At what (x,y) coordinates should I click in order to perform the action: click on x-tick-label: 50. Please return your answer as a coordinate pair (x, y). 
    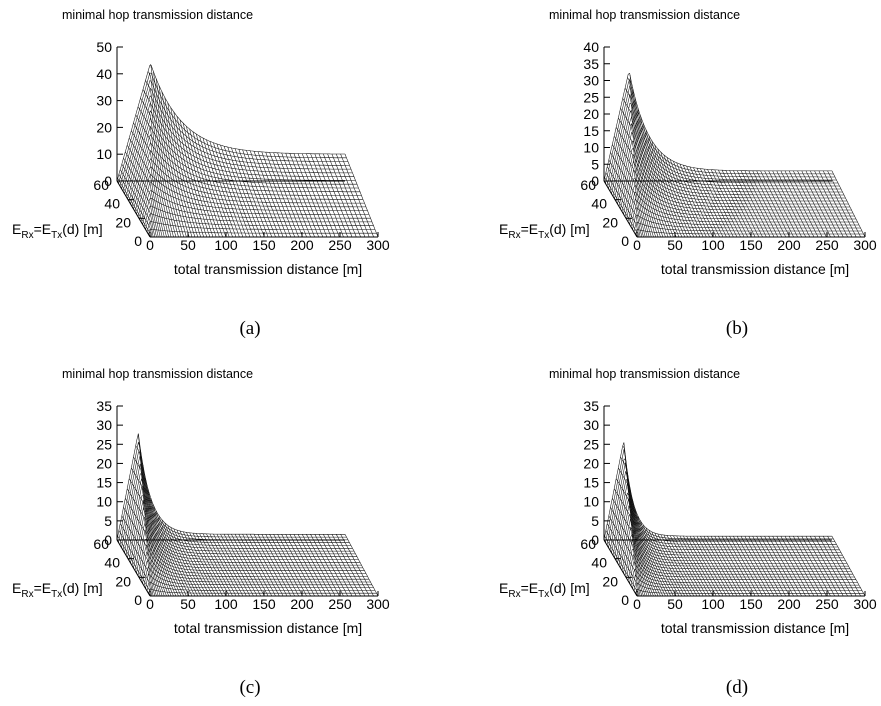
    Looking at the image, I should click on (675, 245).